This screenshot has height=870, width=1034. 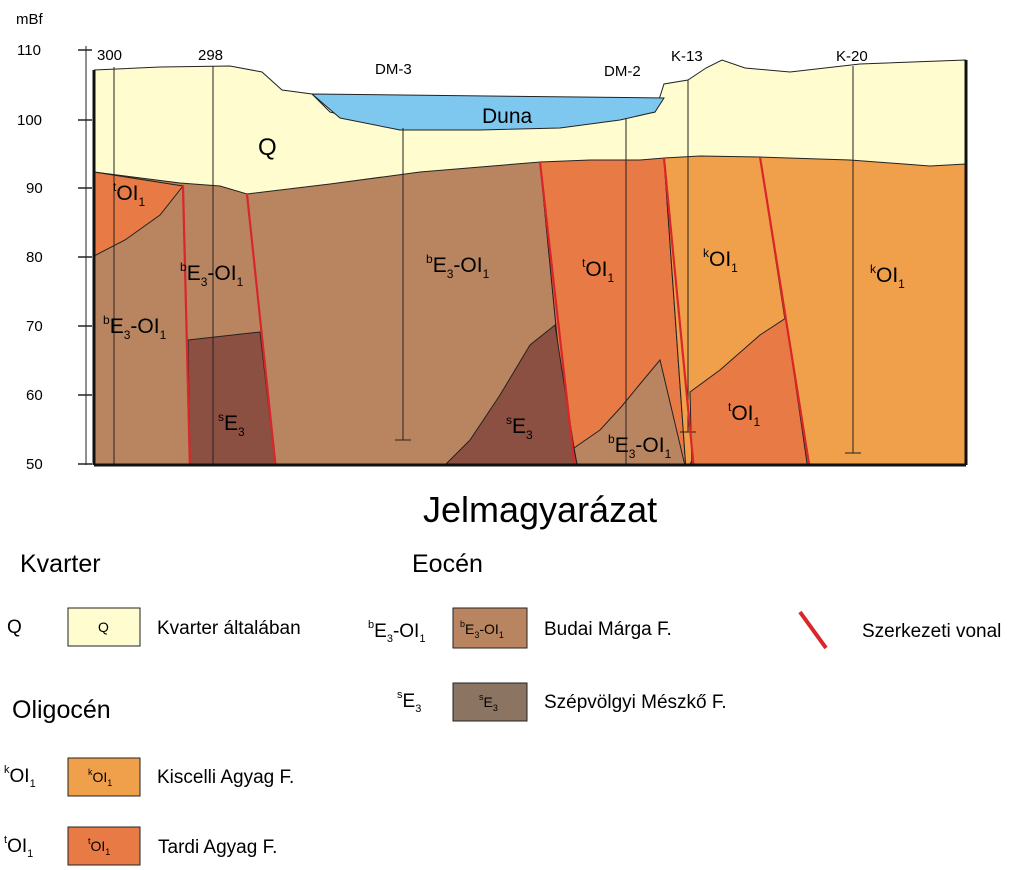 What do you see at coordinates (34, 326) in the screenshot?
I see `y-tick-label: 70` at bounding box center [34, 326].